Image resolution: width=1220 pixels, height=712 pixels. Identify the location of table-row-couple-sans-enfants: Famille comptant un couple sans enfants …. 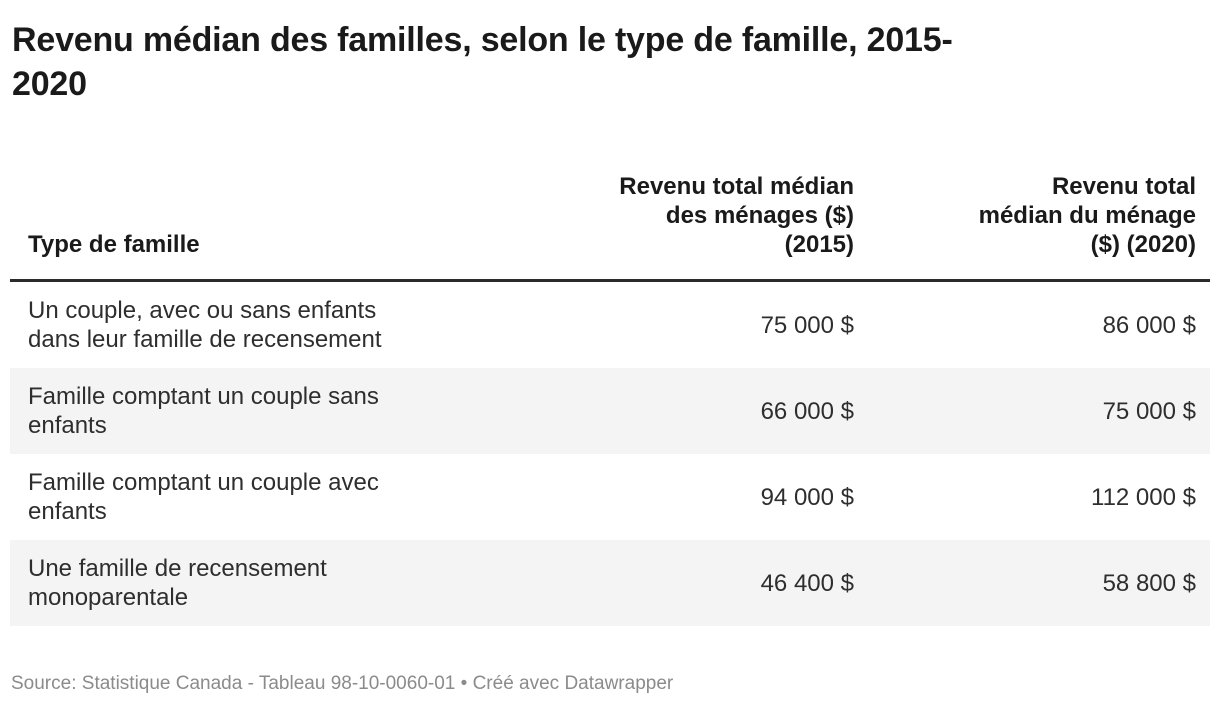
(610, 411).